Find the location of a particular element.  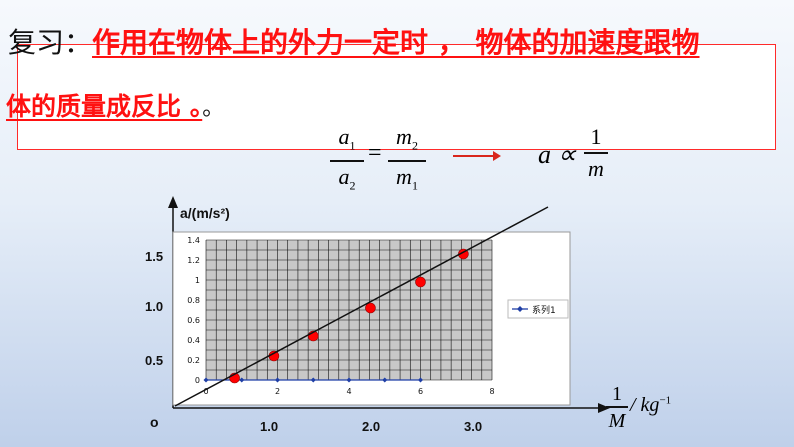

inner-y-tick-label: 1.4 is located at coordinates (193, 240).